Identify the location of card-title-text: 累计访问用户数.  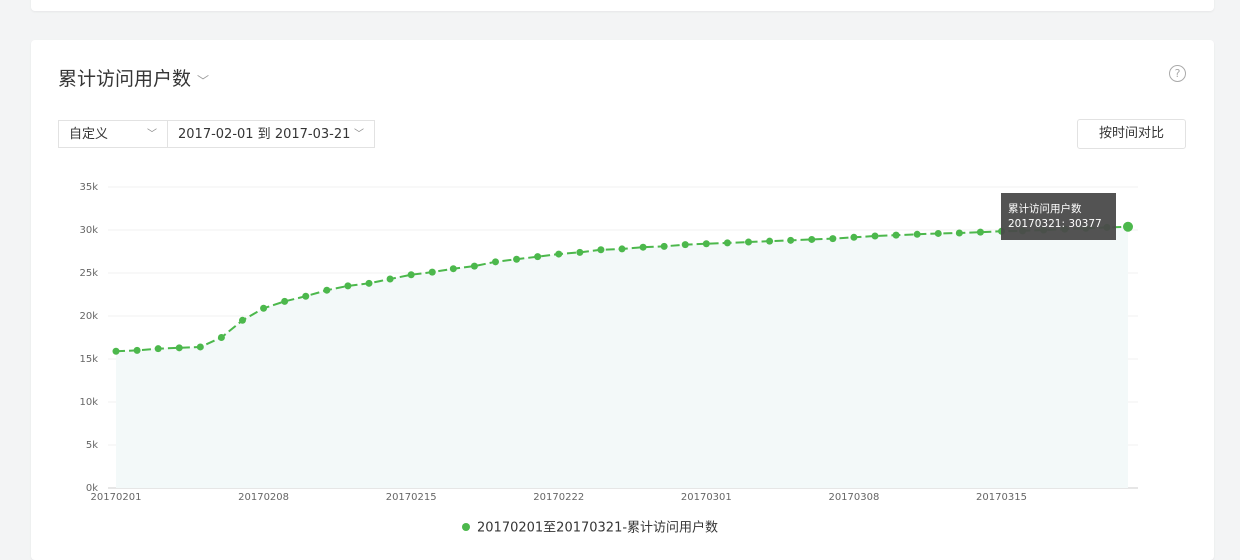
(125, 79).